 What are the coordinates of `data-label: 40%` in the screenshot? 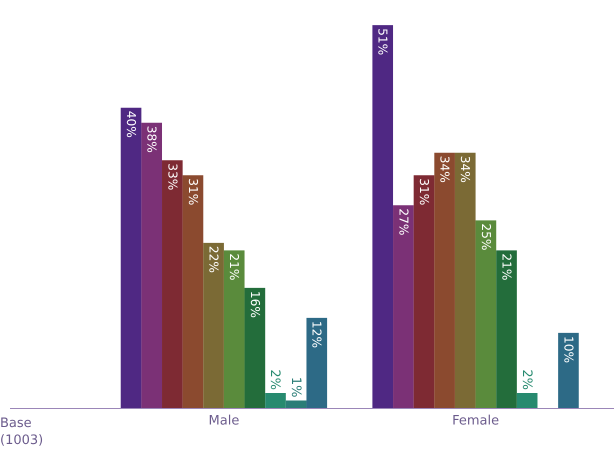 It's located at (131, 124).